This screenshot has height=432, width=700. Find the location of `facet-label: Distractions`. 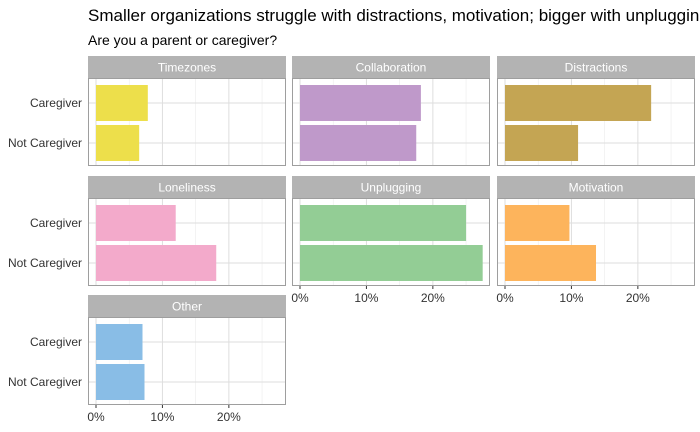

facet-label: Distractions is located at coordinates (596, 68).